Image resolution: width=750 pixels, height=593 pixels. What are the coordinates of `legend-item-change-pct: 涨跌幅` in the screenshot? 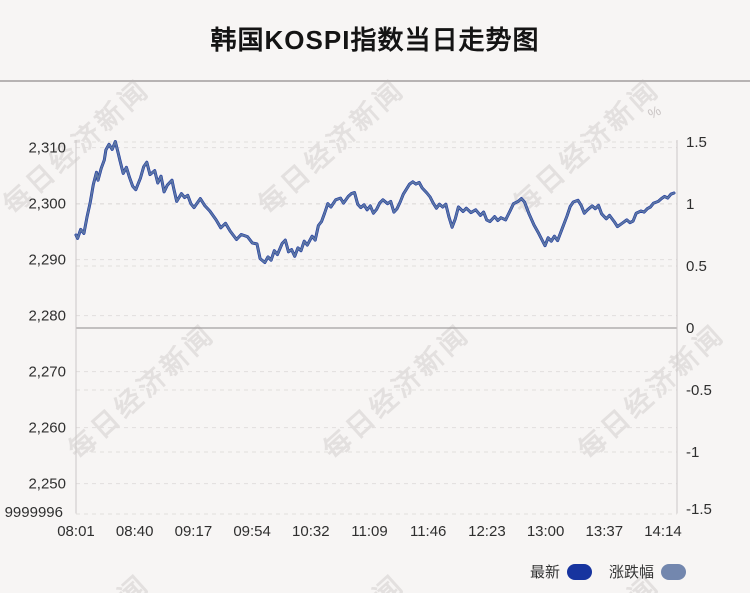 It's located at (647, 571).